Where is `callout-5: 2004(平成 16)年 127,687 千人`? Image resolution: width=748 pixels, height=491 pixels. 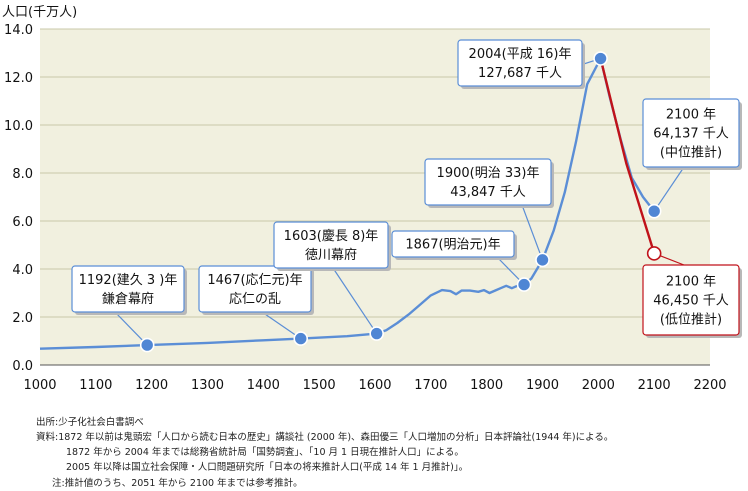 callout-5: 2004(平成 16)年 127,687 千人 is located at coordinates (529, 64).